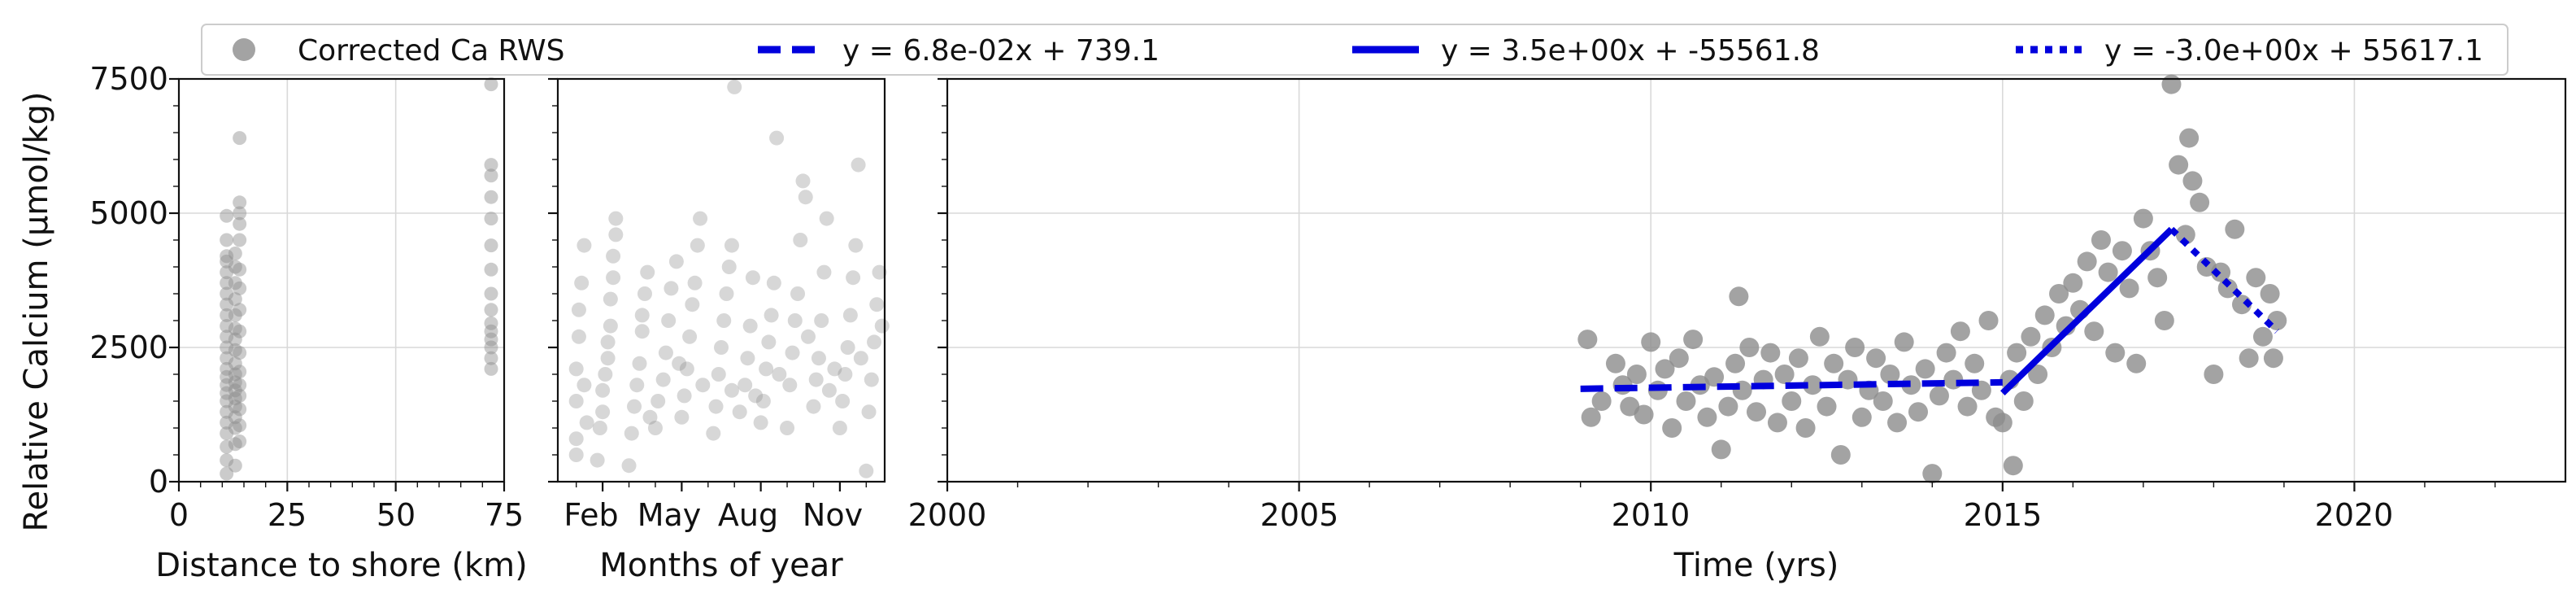  What do you see at coordinates (1001, 51) in the screenshot?
I see `legend-fit1-label: y = 6.8e-02x + 739.1` at bounding box center [1001, 51].